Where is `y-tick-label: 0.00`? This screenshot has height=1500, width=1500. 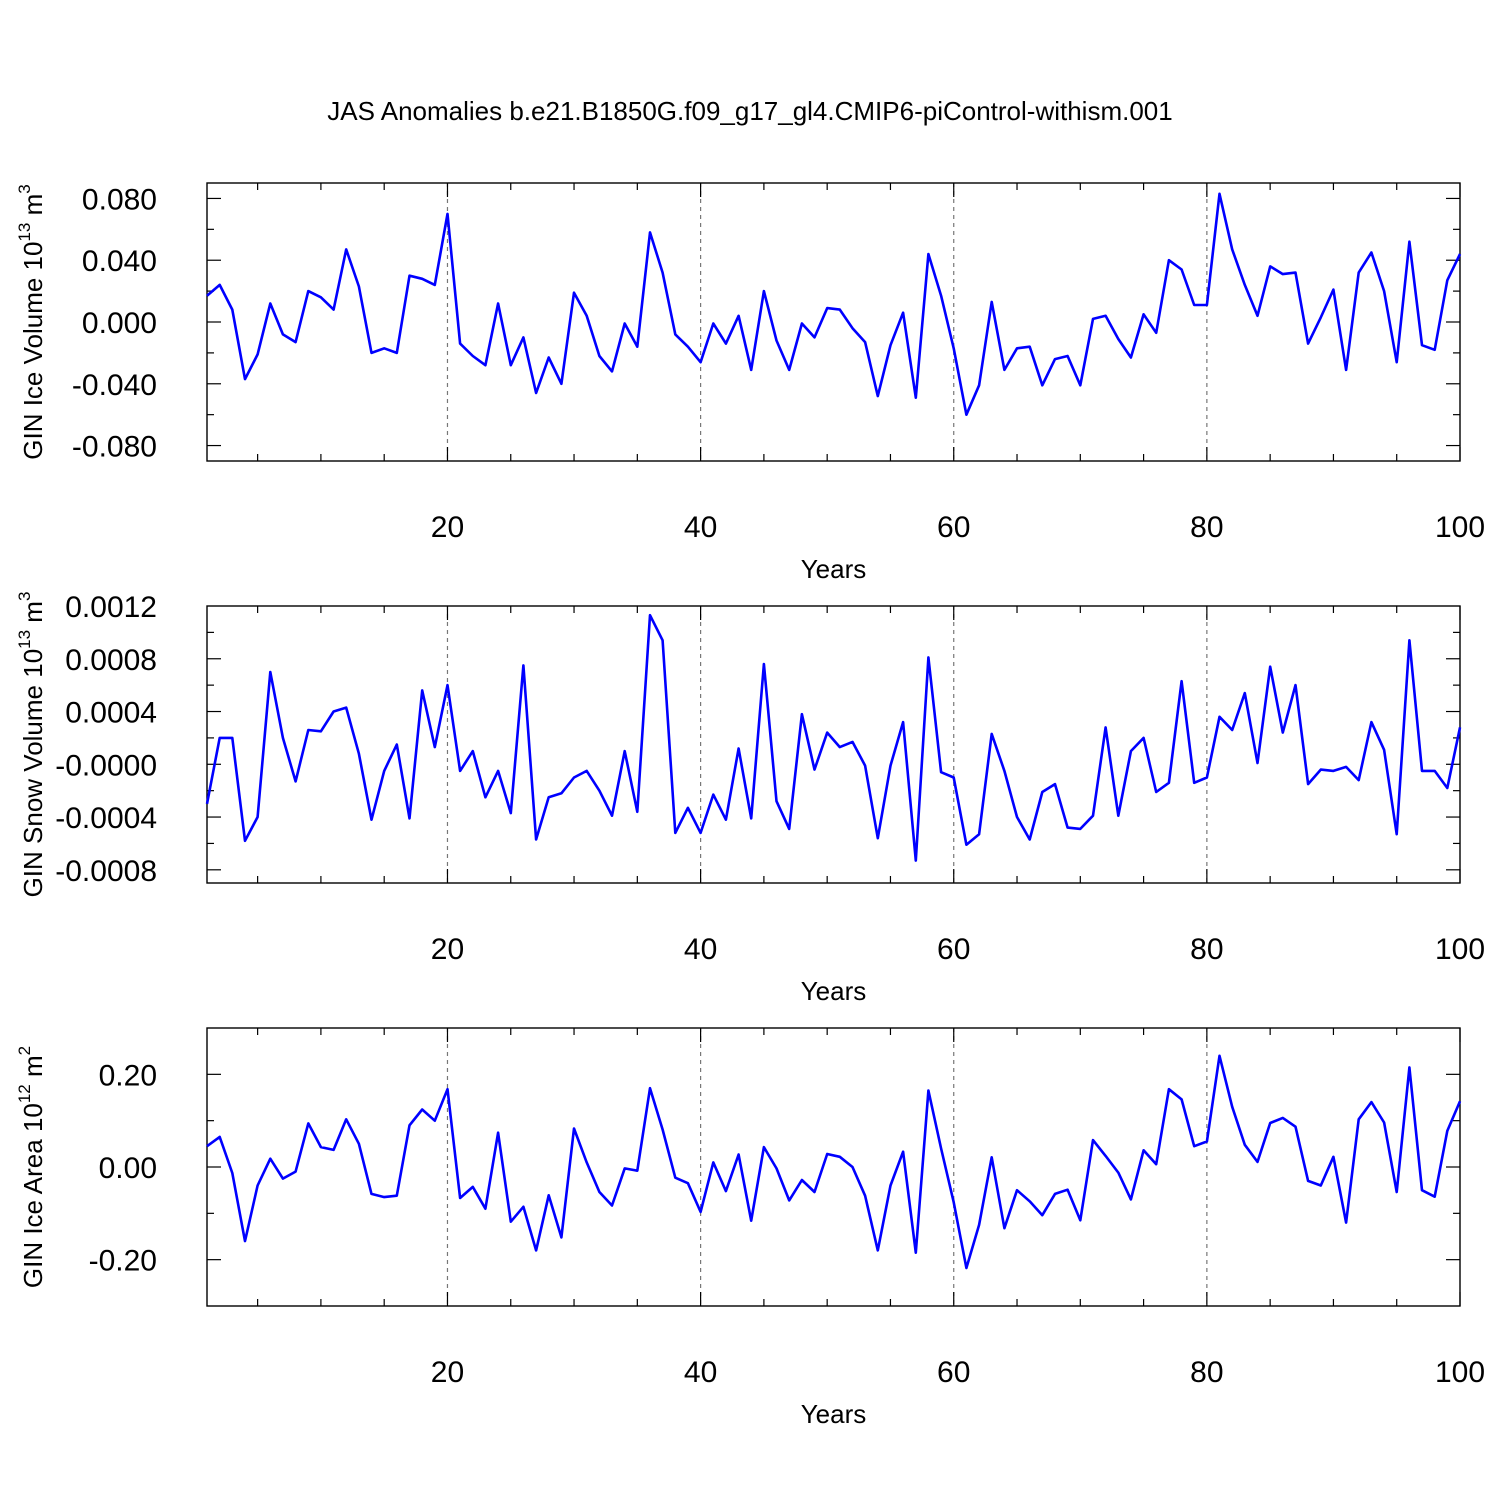
y-tick-label: 0.00 is located at coordinates (128, 1168).